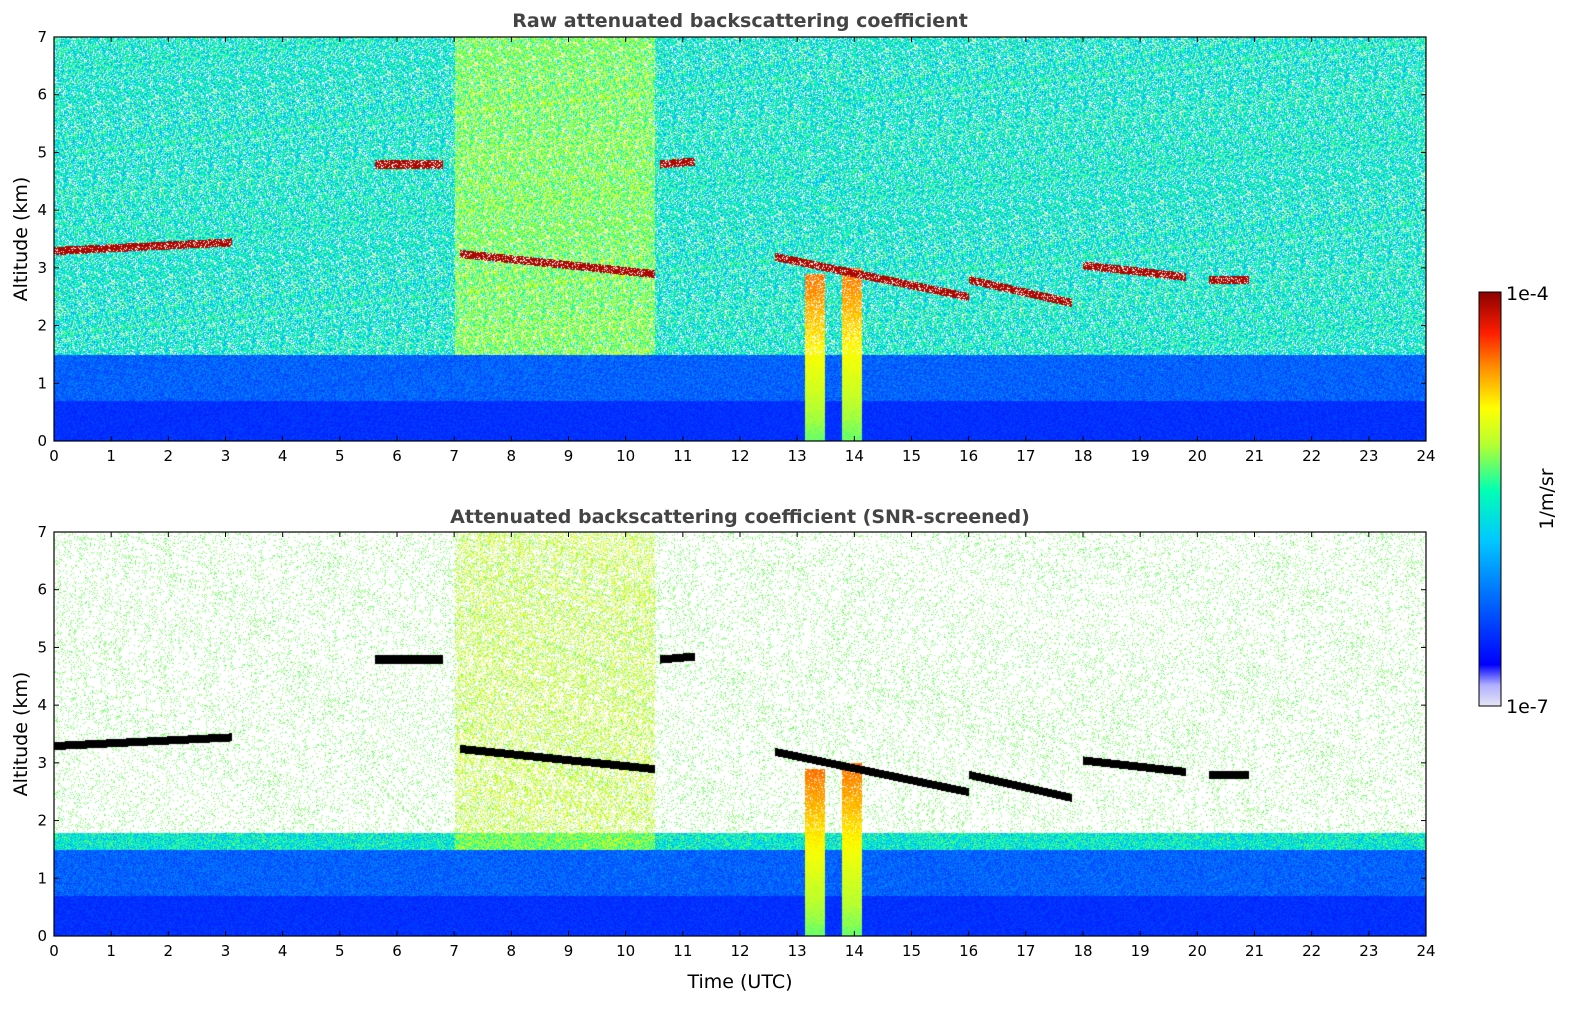 This screenshot has height=1020, width=1595. I want to click on colorbar-unit-label: 1/m/sr, so click(1547, 498).